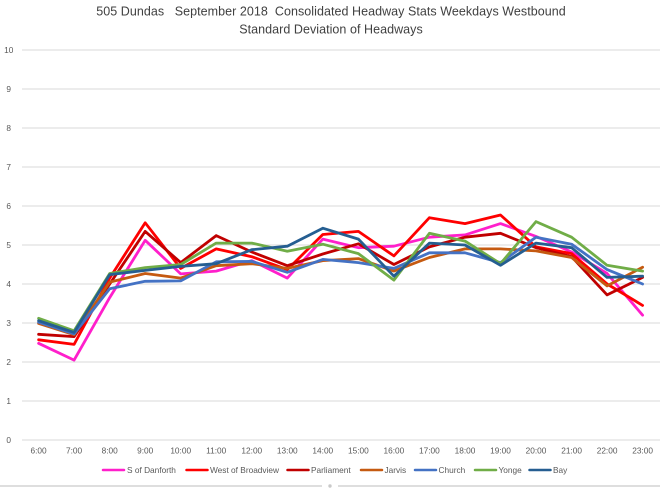 The height and width of the screenshot is (493, 660). Describe the element at coordinates (607, 450) in the screenshot. I see `svg-text: 22:00` at that location.